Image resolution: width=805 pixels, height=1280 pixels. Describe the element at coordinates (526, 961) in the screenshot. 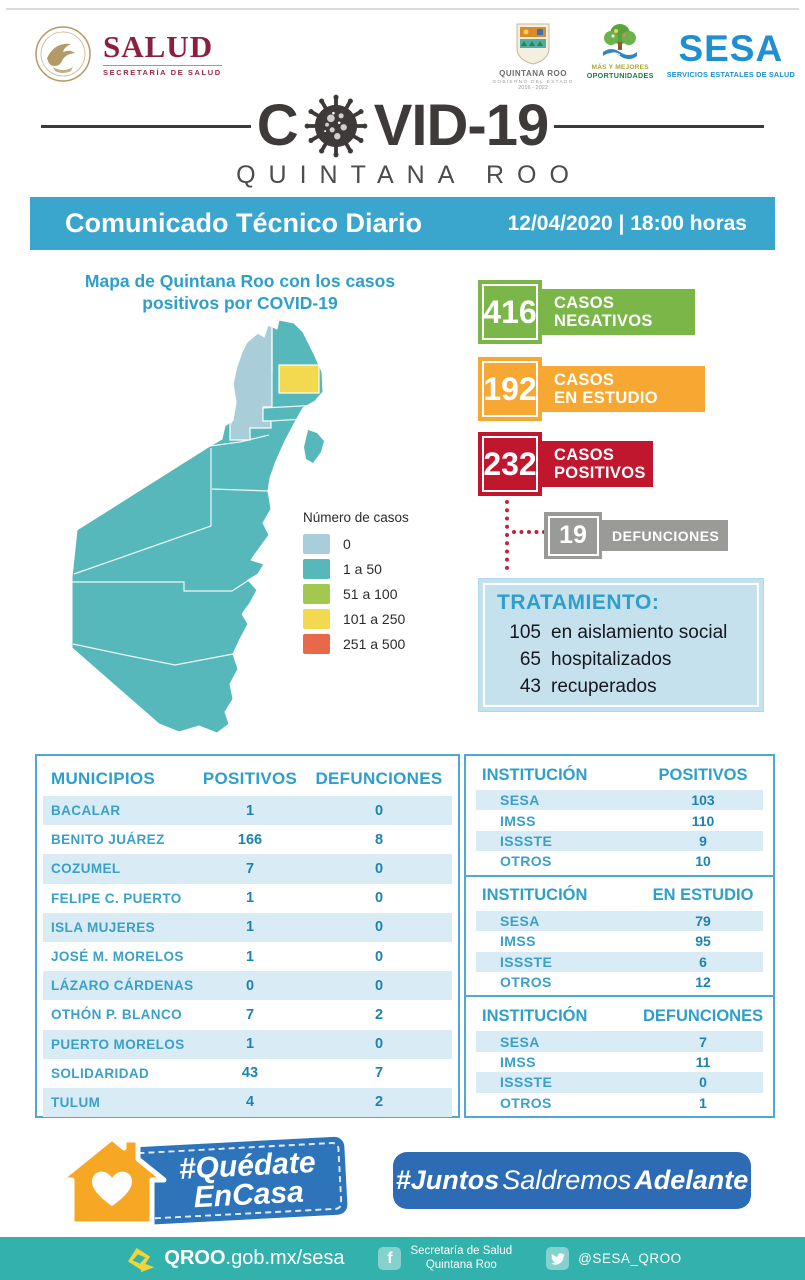

I see `institution-name: ISSSTE` at that location.